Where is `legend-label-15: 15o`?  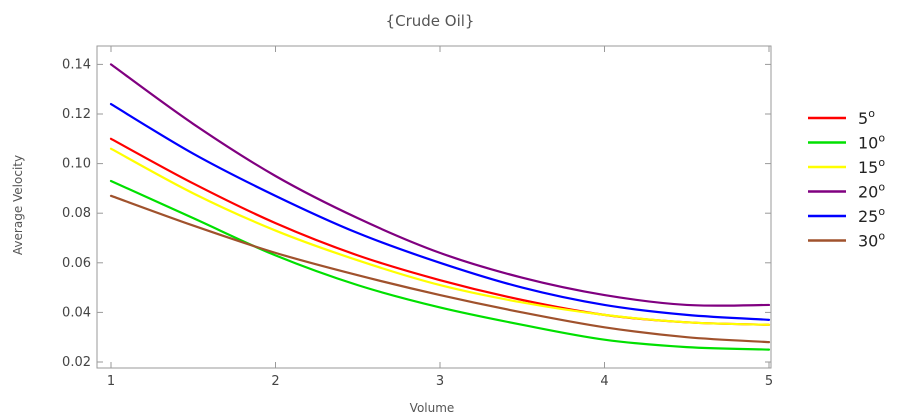
legend-label-15: 15o is located at coordinates (871, 166).